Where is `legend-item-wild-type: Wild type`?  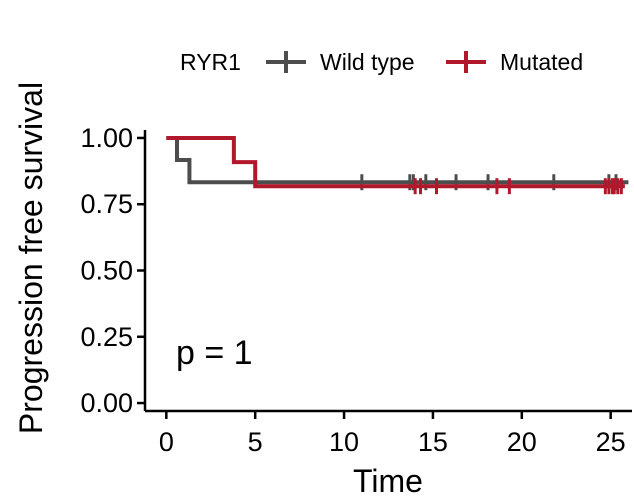 legend-item-wild-type: Wild type is located at coordinates (340, 62).